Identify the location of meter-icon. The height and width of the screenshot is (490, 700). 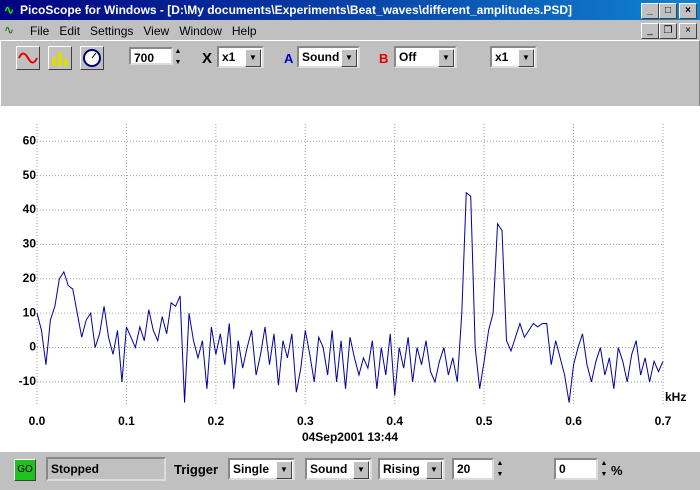
(92, 58).